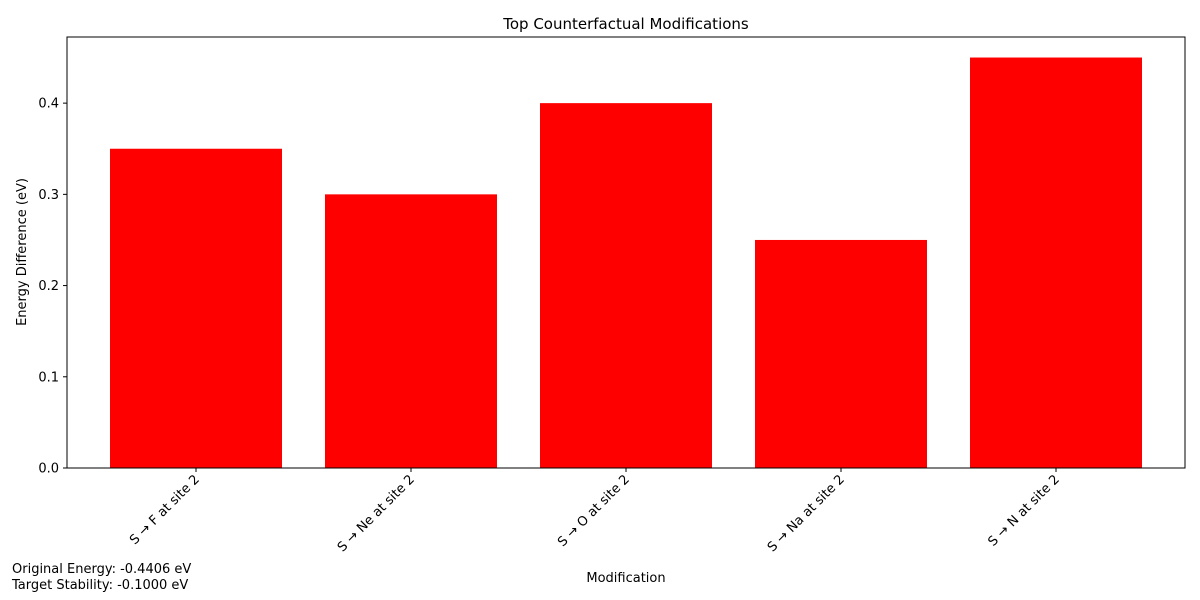  Describe the element at coordinates (376, 513) in the screenshot. I see `x-tick-label: S → Ne at site 2` at that location.